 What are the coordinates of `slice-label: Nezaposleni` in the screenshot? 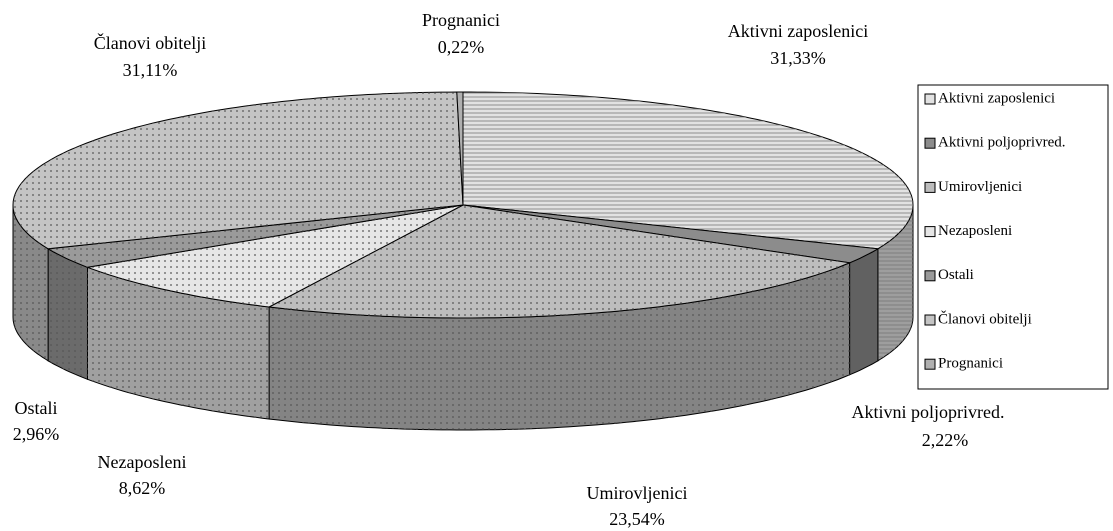 It's located at (142, 462).